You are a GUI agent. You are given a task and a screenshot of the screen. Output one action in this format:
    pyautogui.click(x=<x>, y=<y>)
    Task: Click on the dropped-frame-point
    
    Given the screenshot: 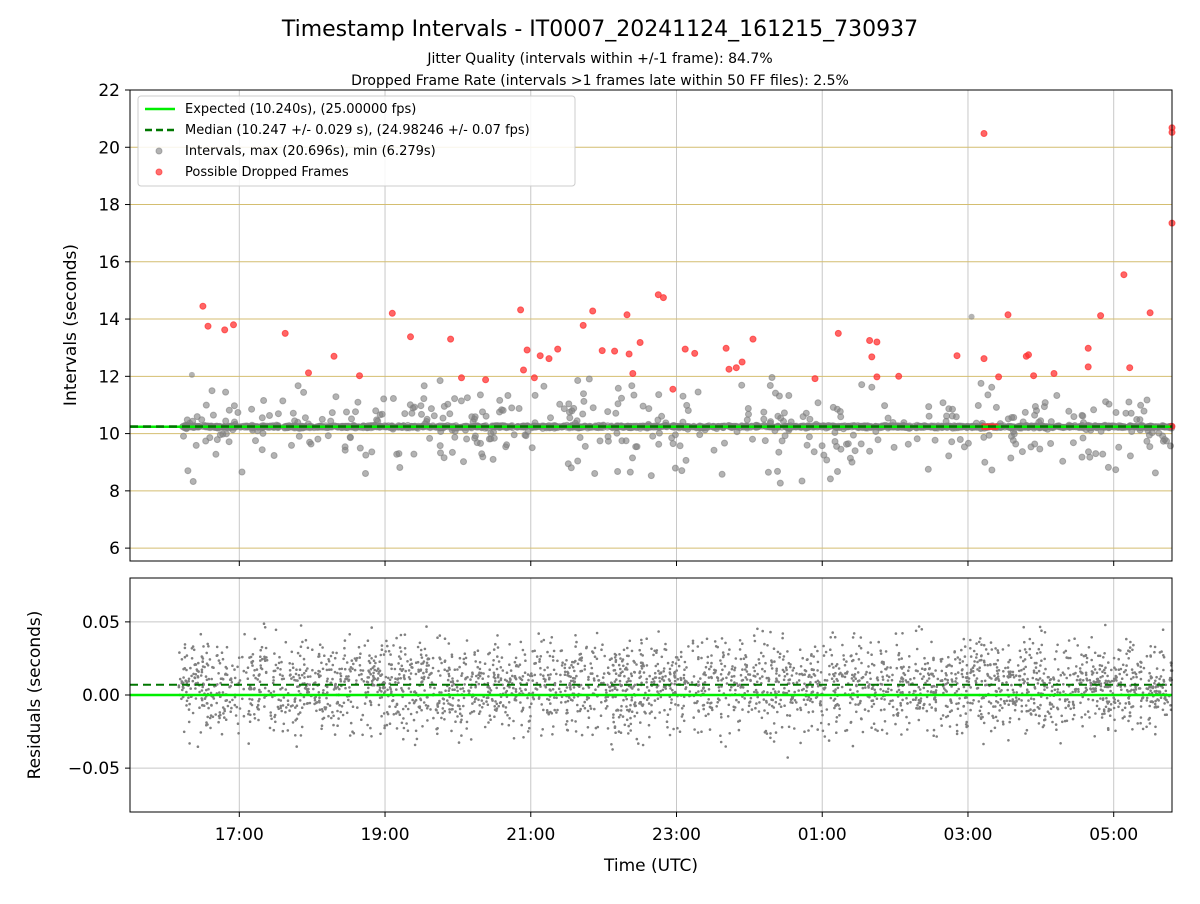 What is the action you would take?
    pyautogui.click(x=663, y=298)
    